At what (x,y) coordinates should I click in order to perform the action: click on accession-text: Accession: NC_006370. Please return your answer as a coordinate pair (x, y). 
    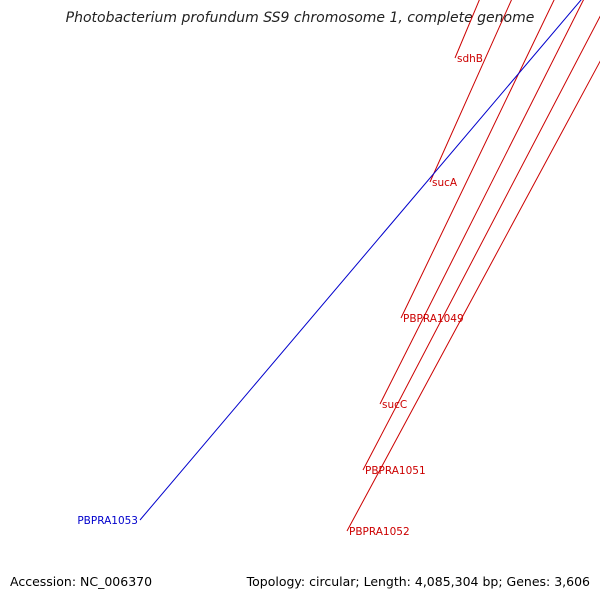
    Looking at the image, I should click on (81, 581).